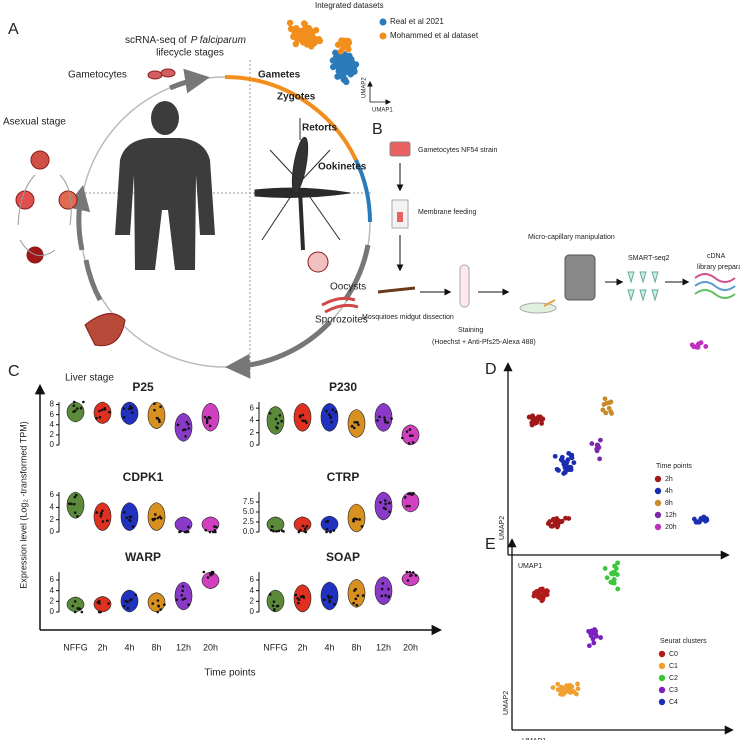 The width and height of the screenshot is (740, 740). Describe the element at coordinates (75, 647) in the screenshot. I see `x-tick-label: NFFG` at that location.